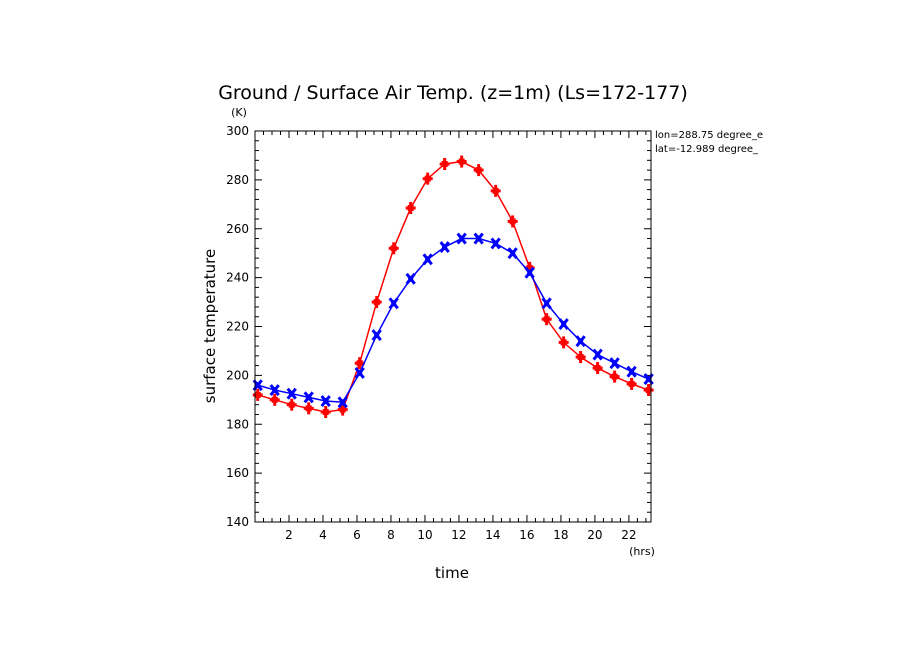  I want to click on y-tick-label: 140, so click(237, 522).